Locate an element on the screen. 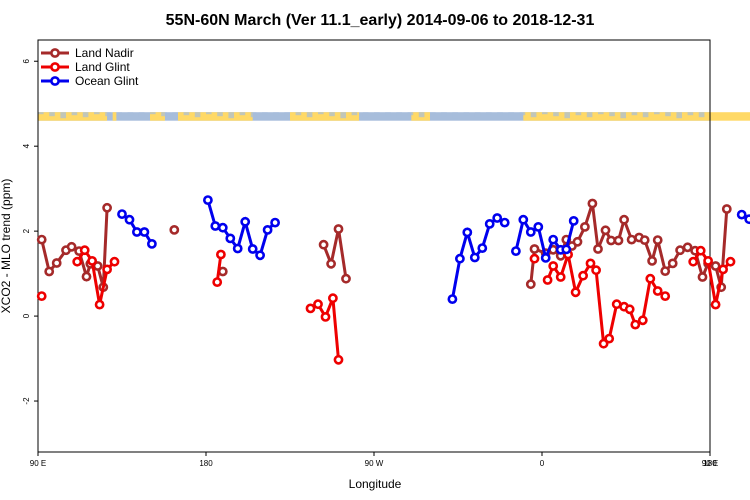 Image resolution: width=750 pixels, height=500 pixels. legend-label: Ocean Glint is located at coordinates (107, 81).